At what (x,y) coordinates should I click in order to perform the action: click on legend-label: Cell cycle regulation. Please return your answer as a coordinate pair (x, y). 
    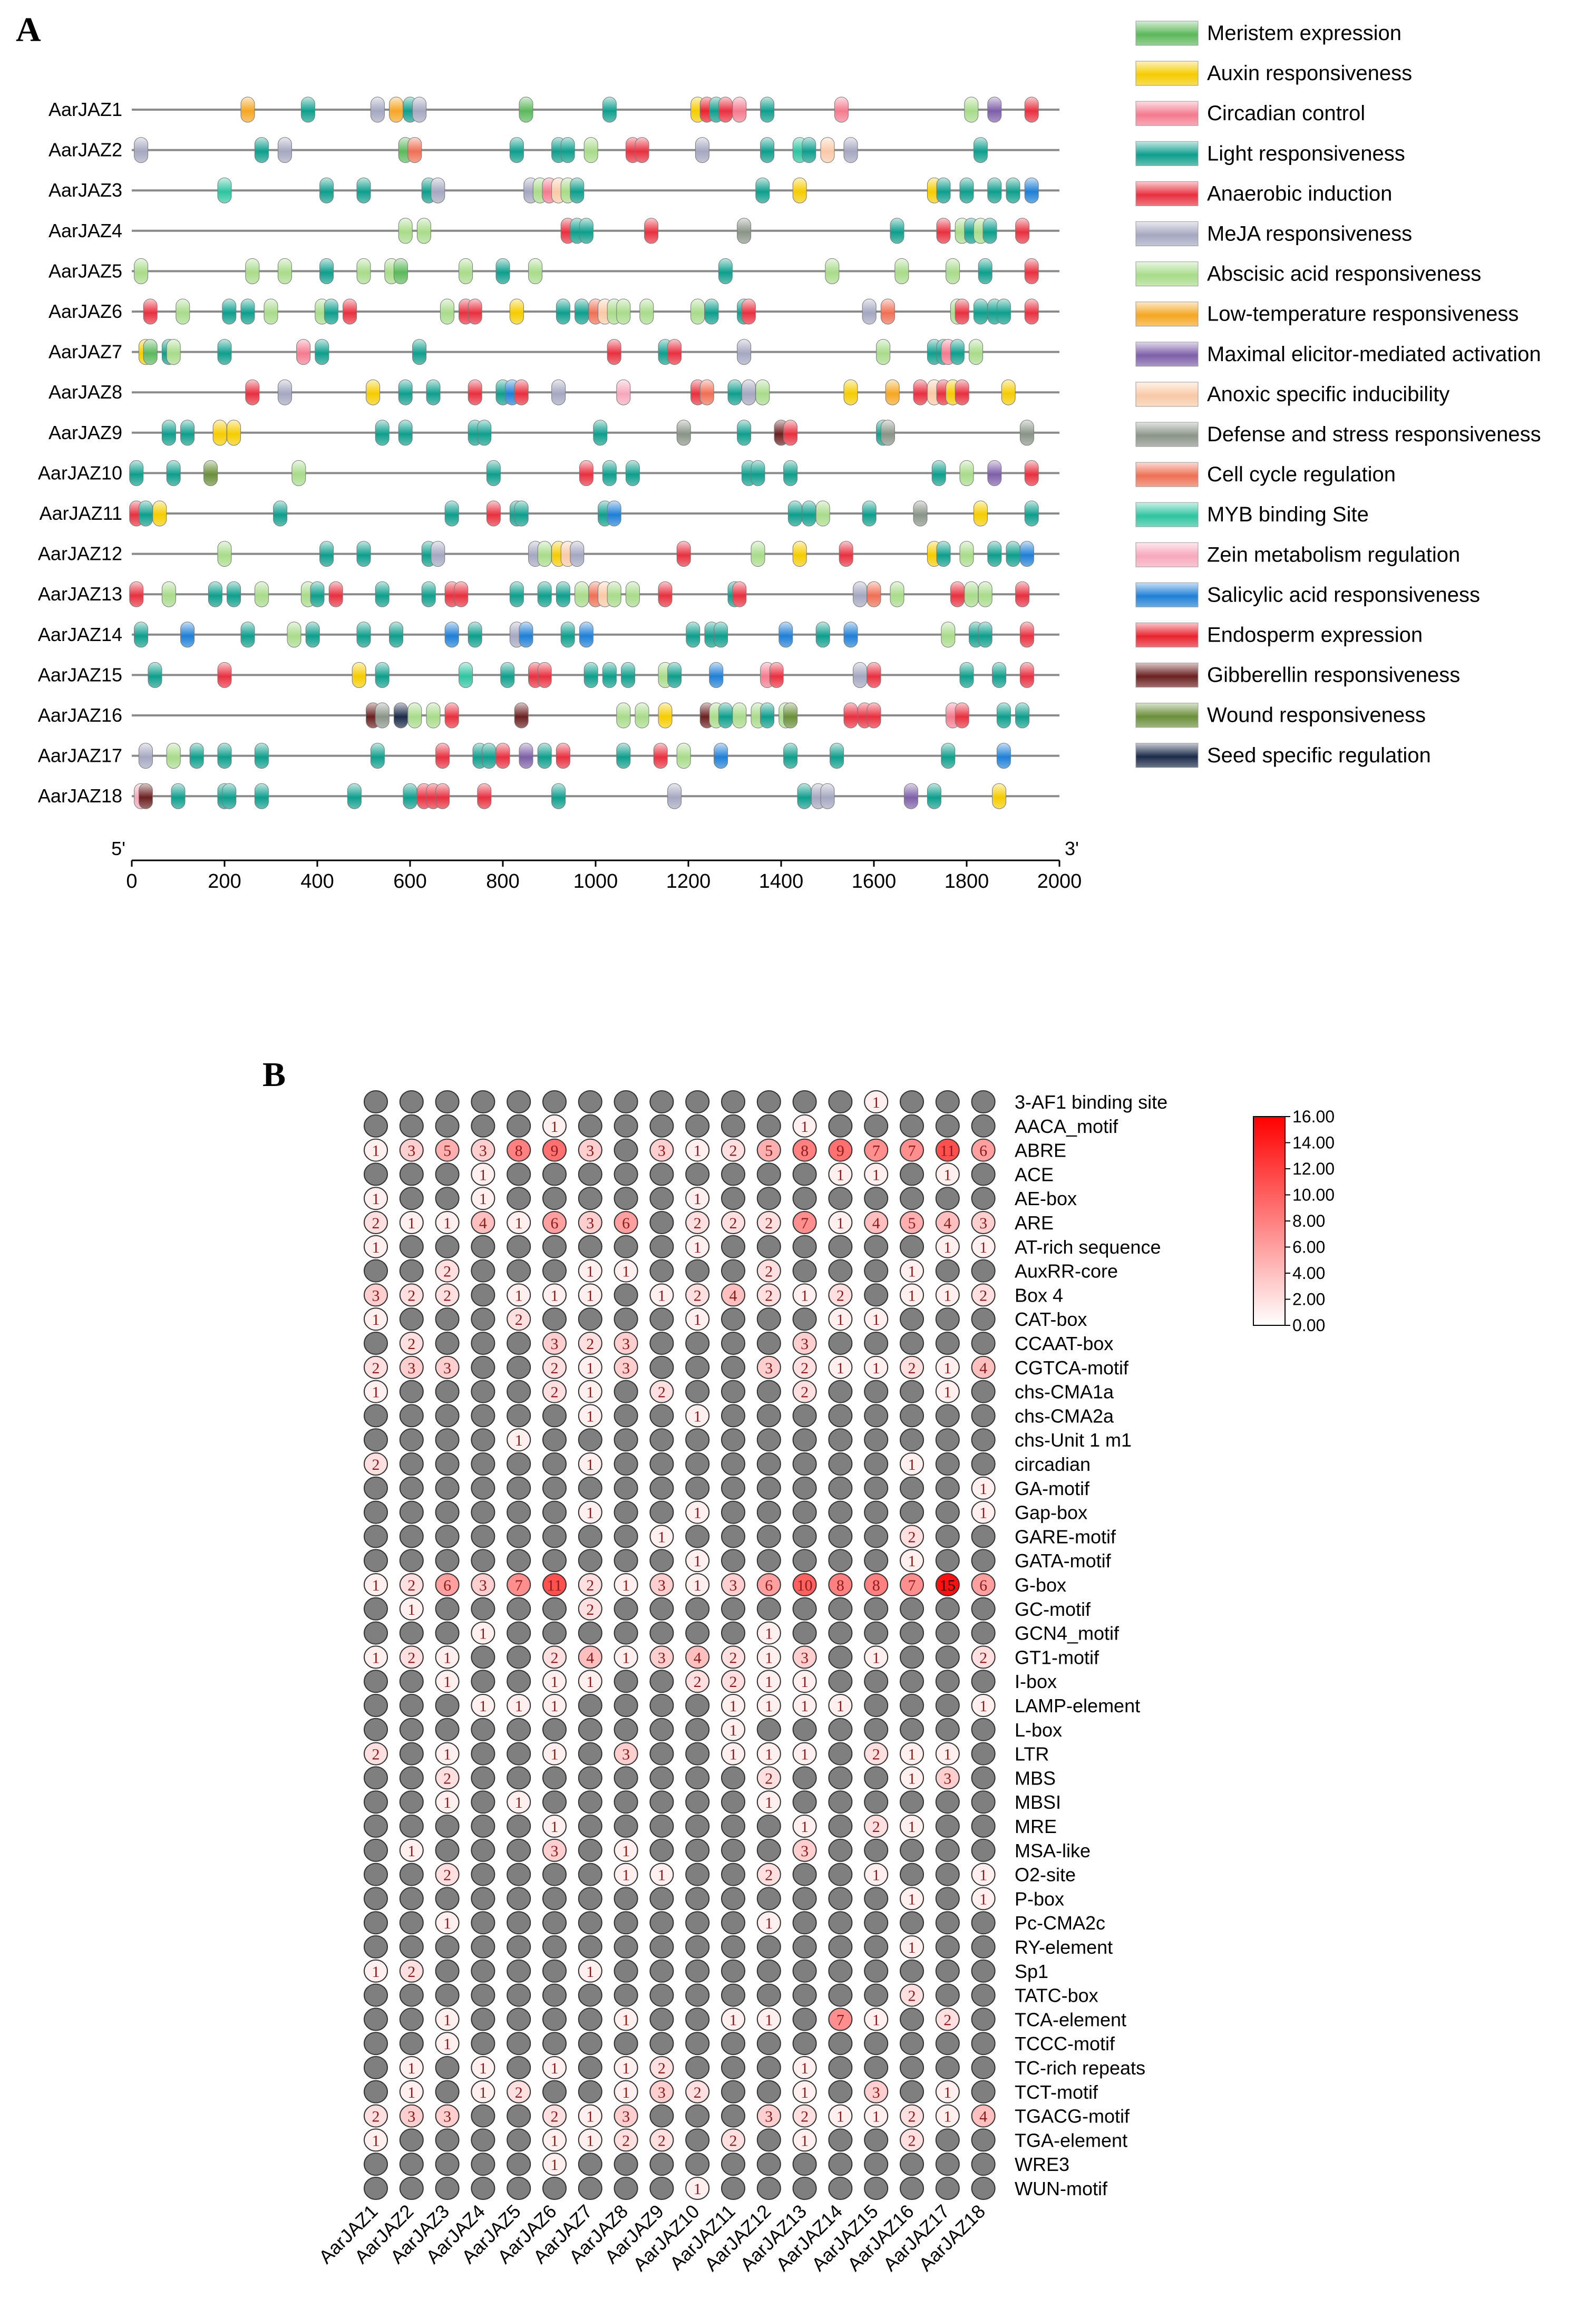
    Looking at the image, I should click on (1302, 475).